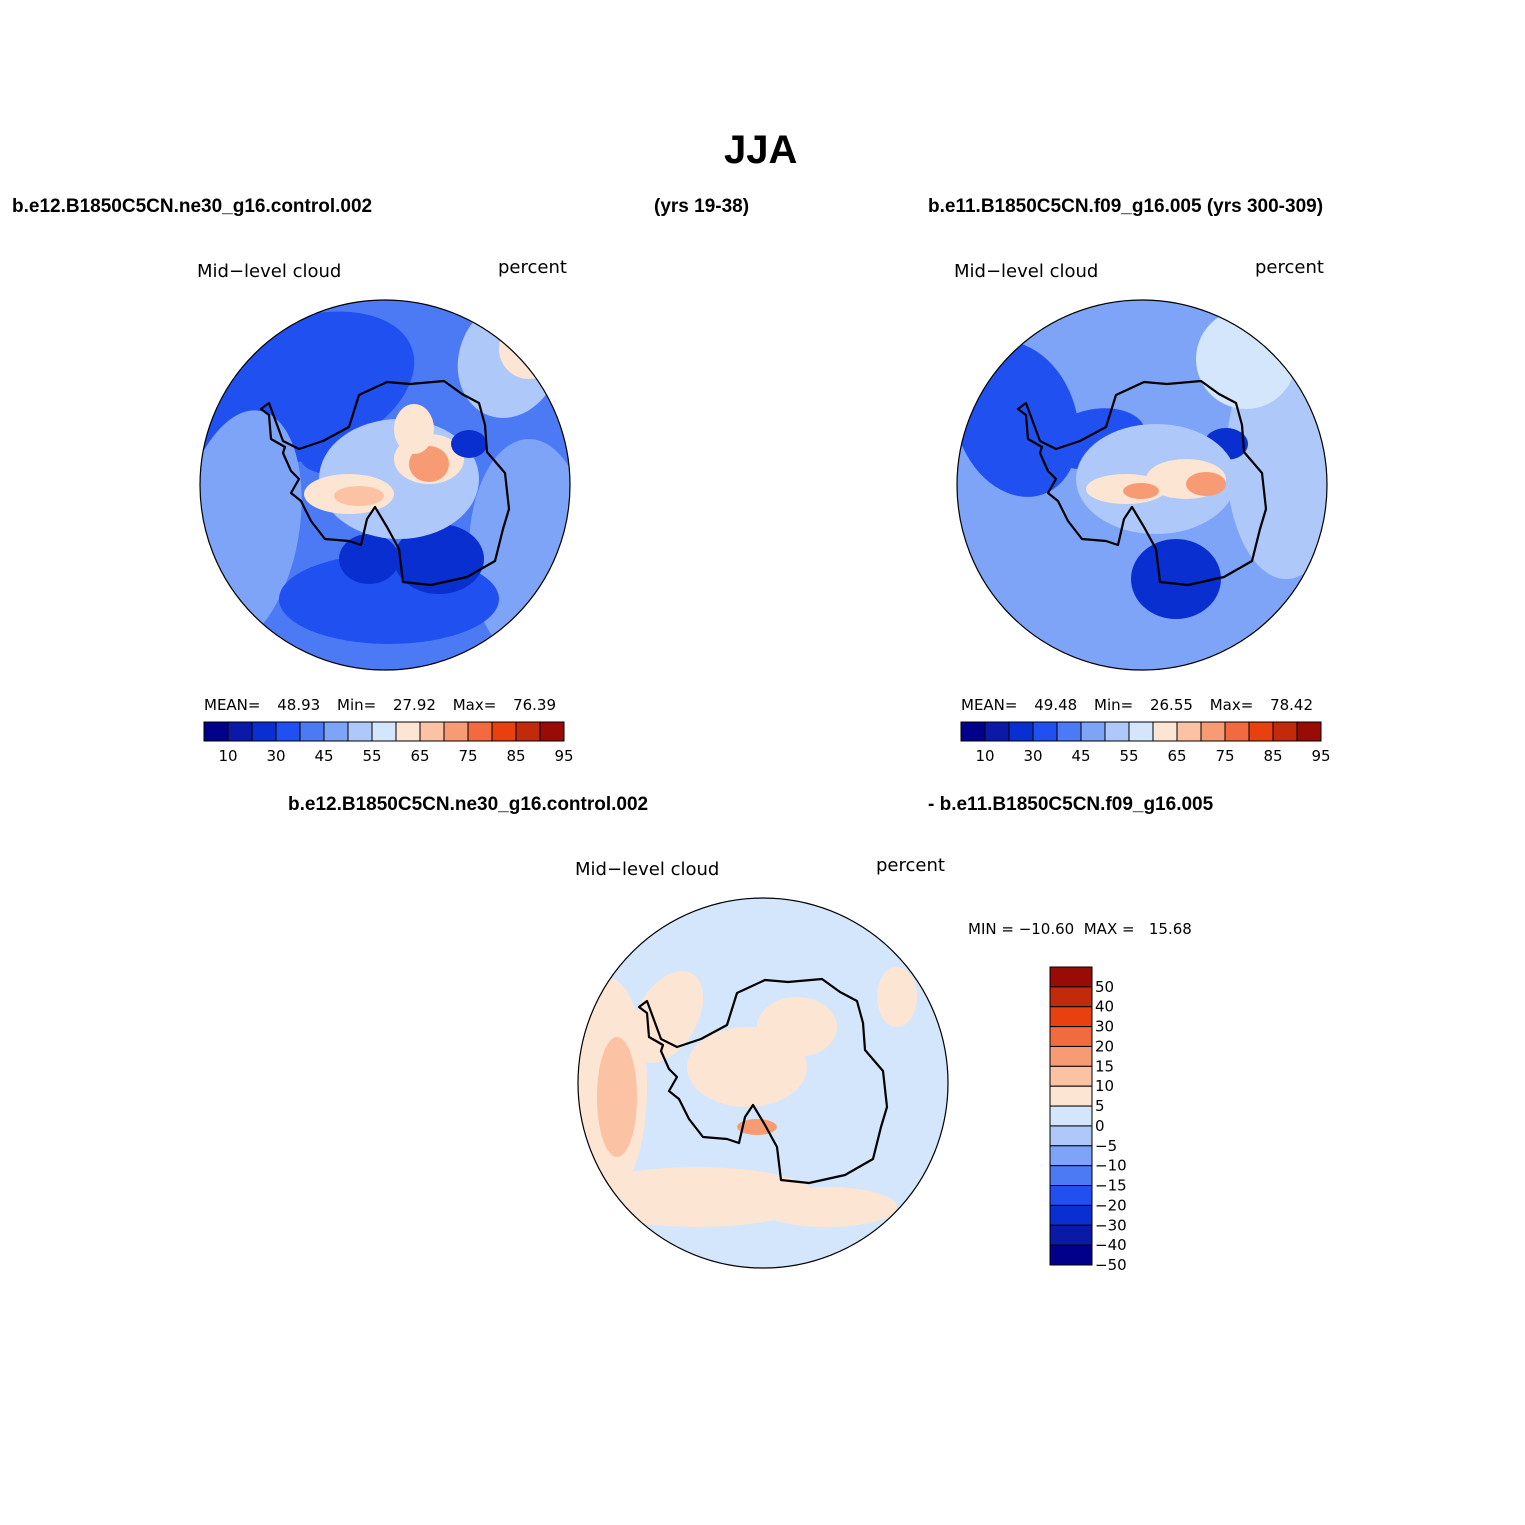 Image resolution: width=1525 pixels, height=1525 pixels. What do you see at coordinates (1104, 1086) in the screenshot?
I see `colorbar2-tick-label: 10` at bounding box center [1104, 1086].